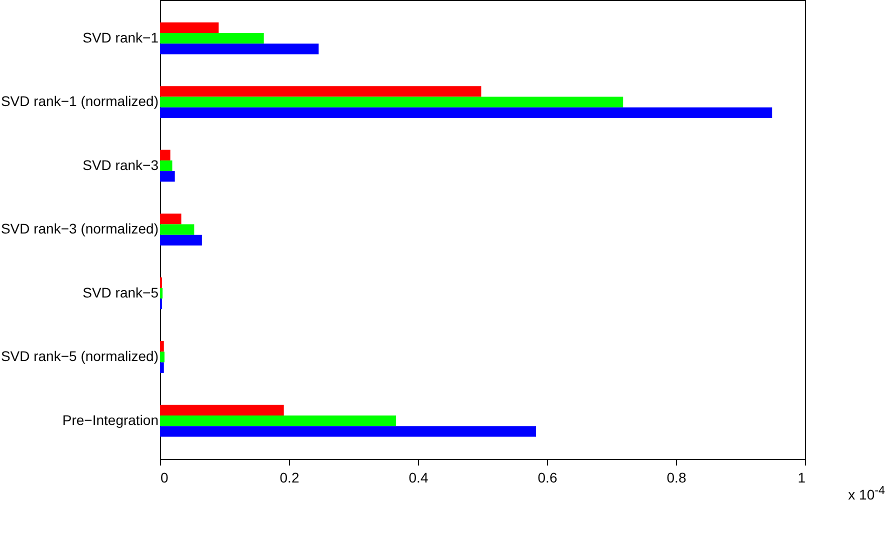 This screenshot has height=538, width=893. What do you see at coordinates (548, 478) in the screenshot?
I see `x-tick-label: 0.6` at bounding box center [548, 478].